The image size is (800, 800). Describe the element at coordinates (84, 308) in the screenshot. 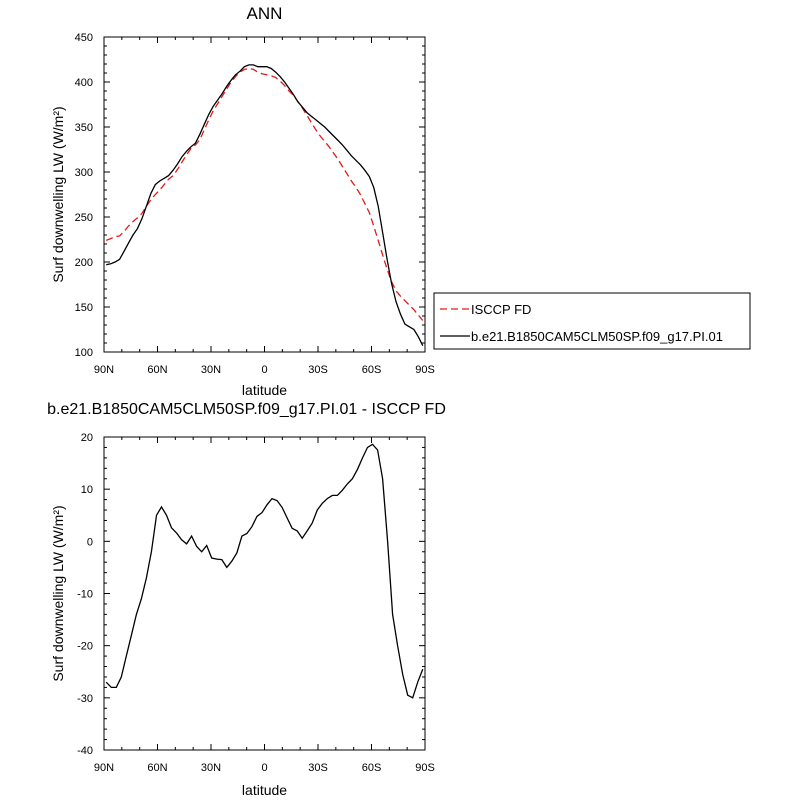

I see `y-tick-label: 150` at that location.